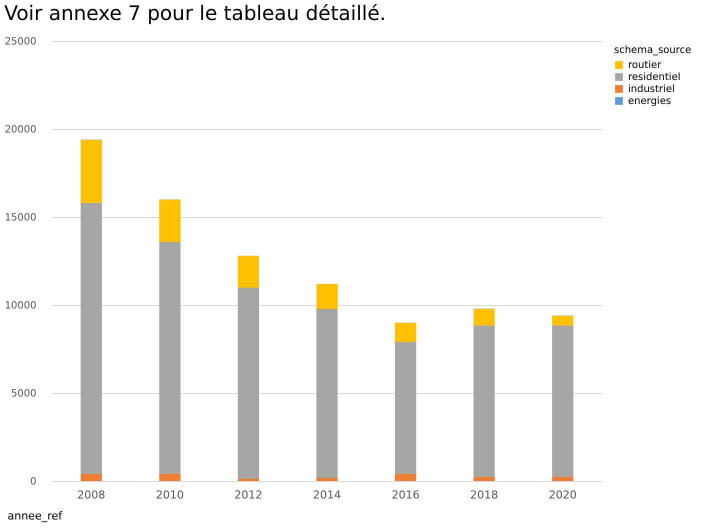  Describe the element at coordinates (406, 495) in the screenshot. I see `x-tick-label: 2016` at that location.